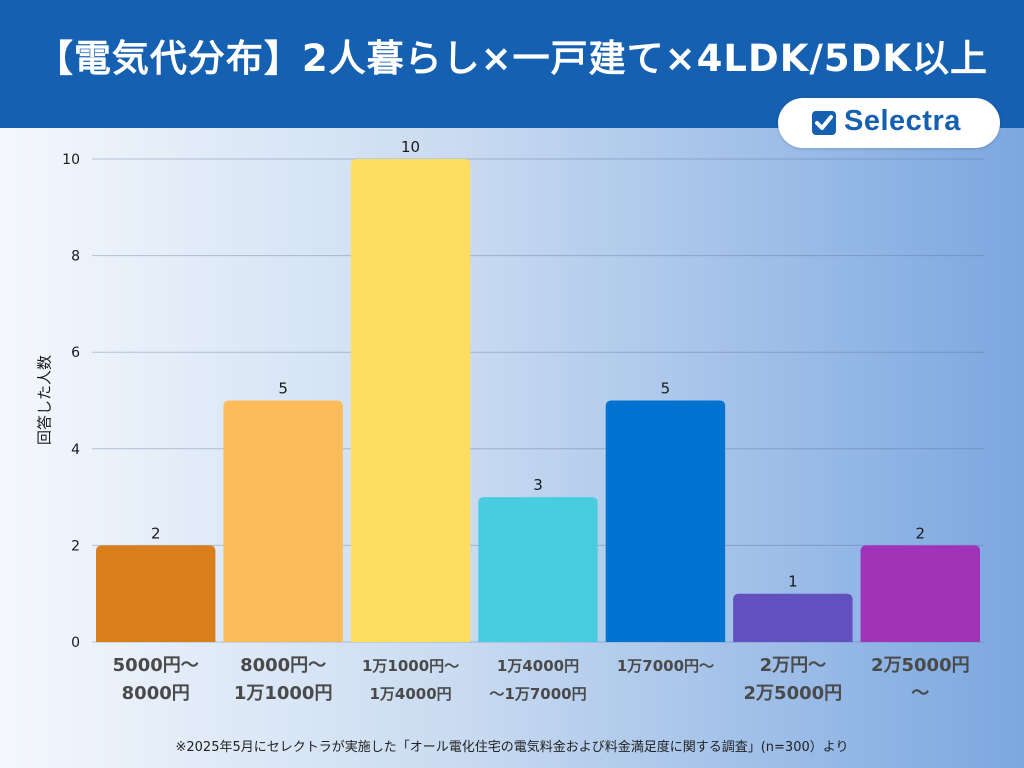 The height and width of the screenshot is (768, 1024). What do you see at coordinates (71, 160) in the screenshot?
I see `y-tick-label: 10` at bounding box center [71, 160].